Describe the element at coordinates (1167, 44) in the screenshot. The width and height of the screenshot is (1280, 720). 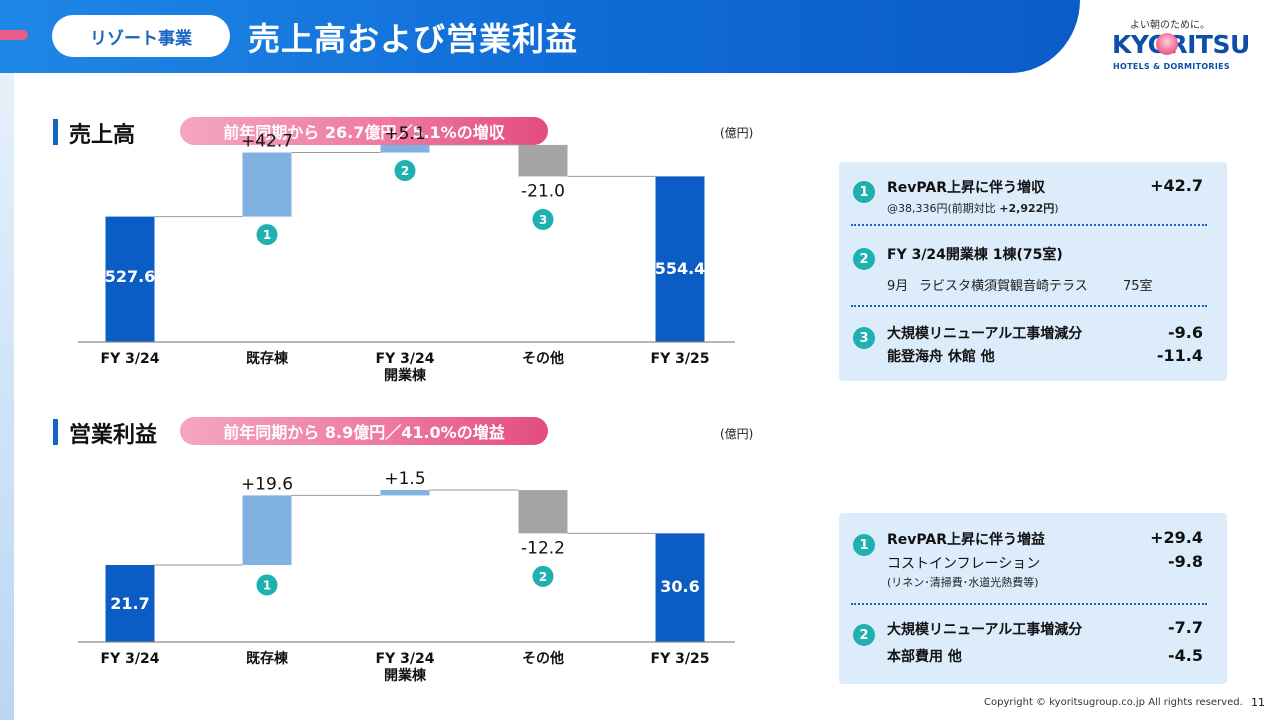
I see `sun-icon` at that location.